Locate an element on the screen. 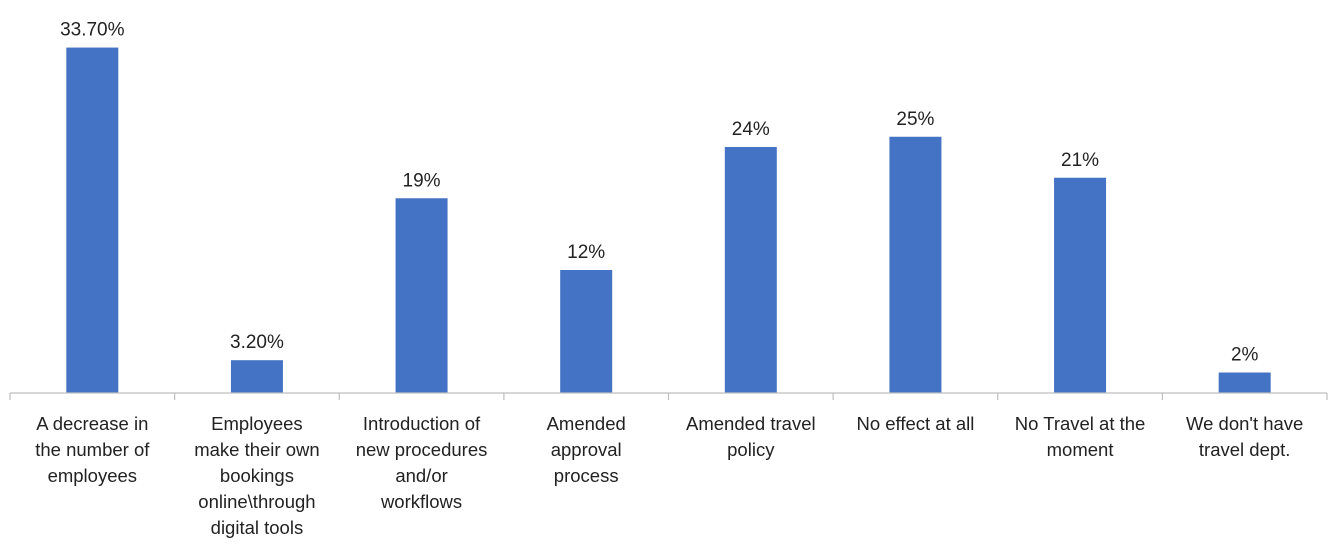  category-label-1: A decrease in the number of employees is located at coordinates (92, 449).